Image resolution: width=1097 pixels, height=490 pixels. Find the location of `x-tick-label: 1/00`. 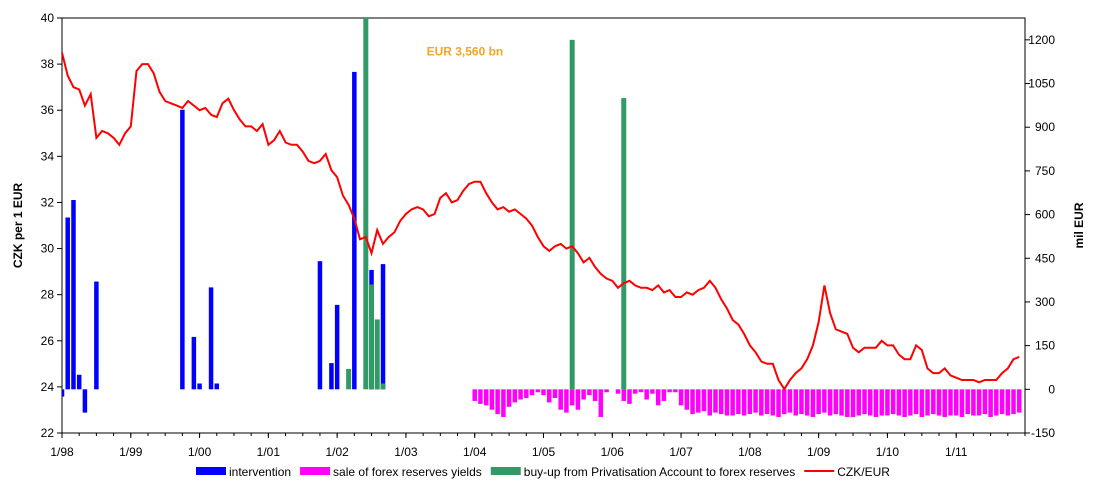

x-tick-label: 1/00 is located at coordinates (200, 452).